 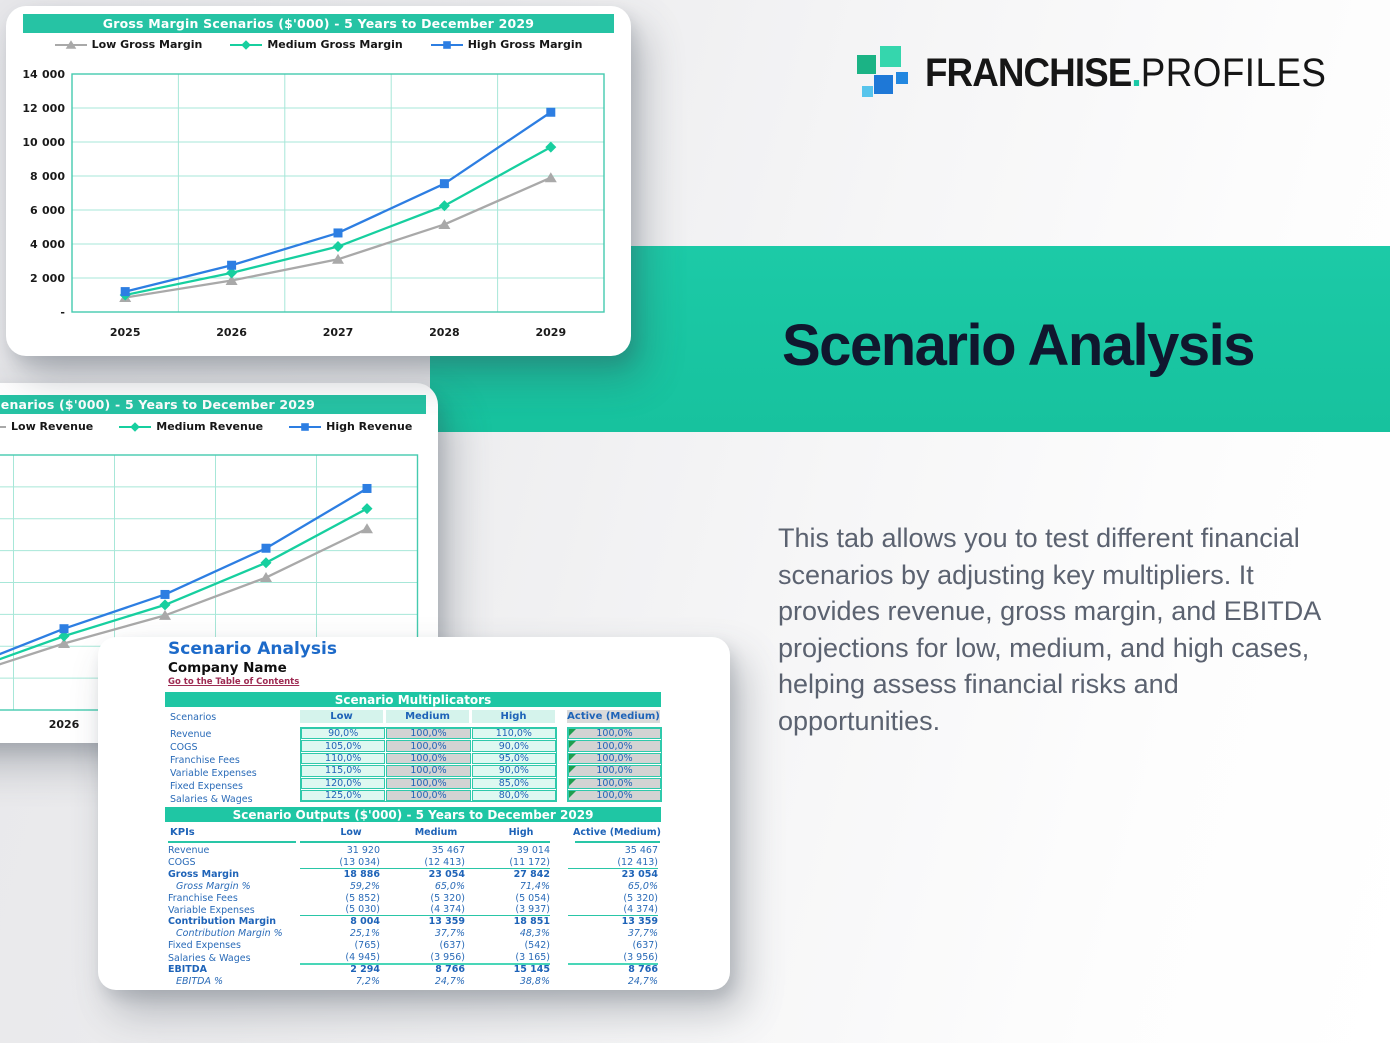 What do you see at coordinates (361, 875) in the screenshot?
I see `kpi-low: 18 886` at bounding box center [361, 875].